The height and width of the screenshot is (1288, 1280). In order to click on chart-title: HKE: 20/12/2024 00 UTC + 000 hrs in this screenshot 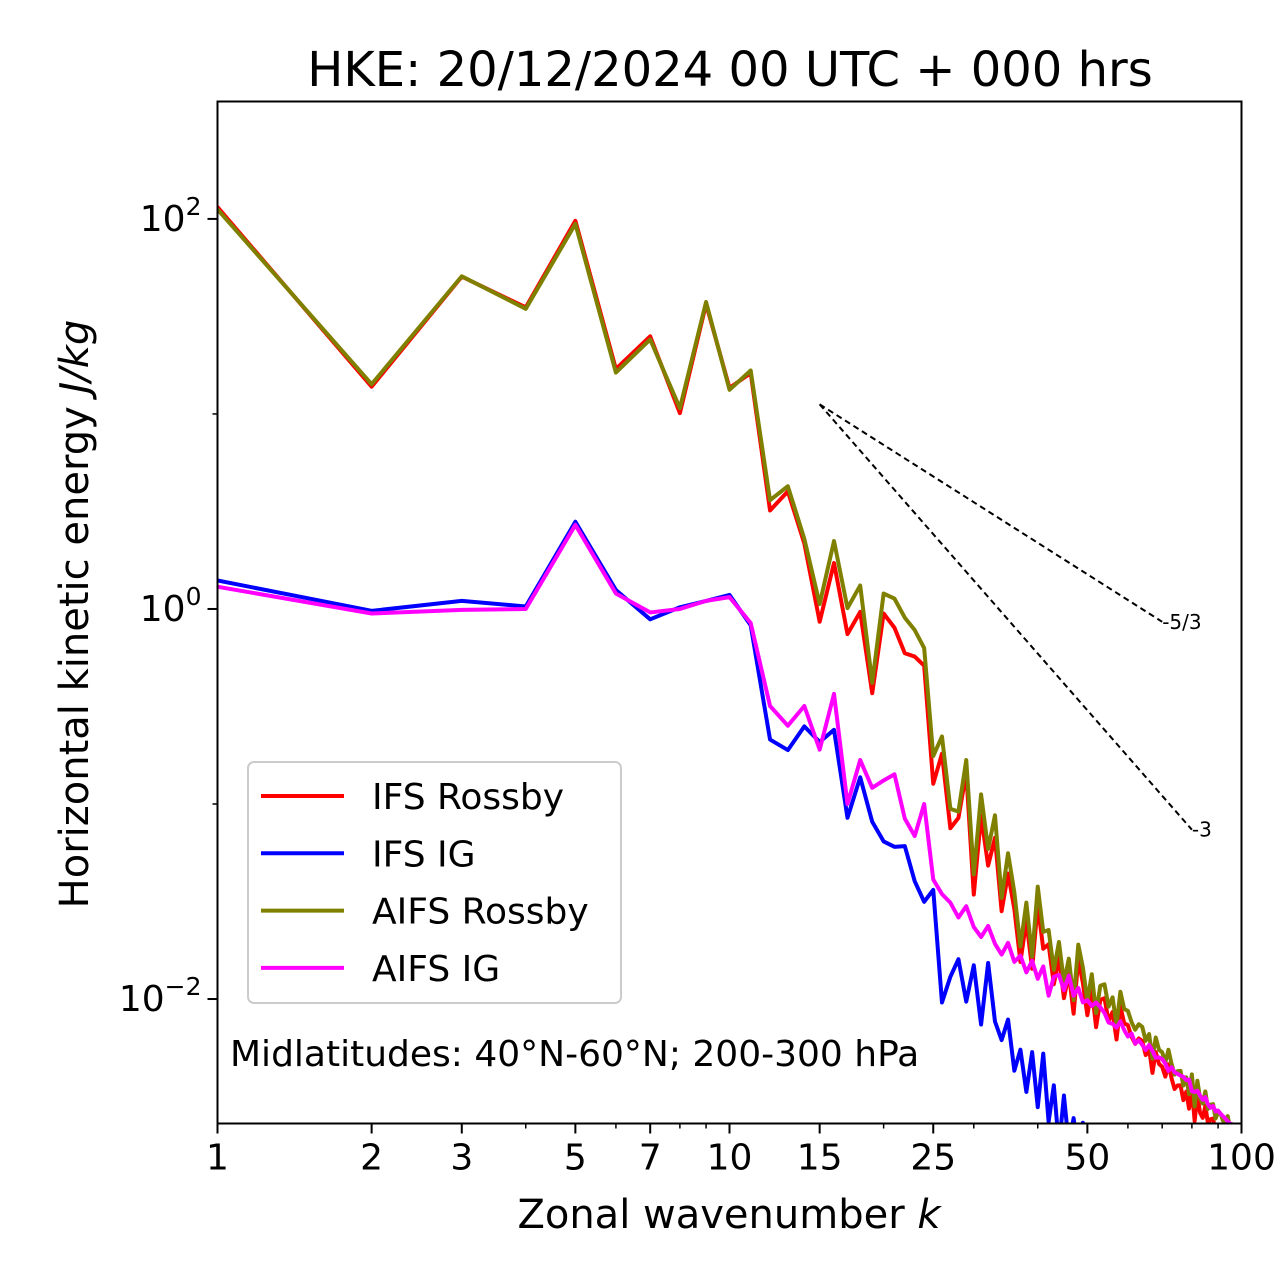, I will do `click(730, 70)`.